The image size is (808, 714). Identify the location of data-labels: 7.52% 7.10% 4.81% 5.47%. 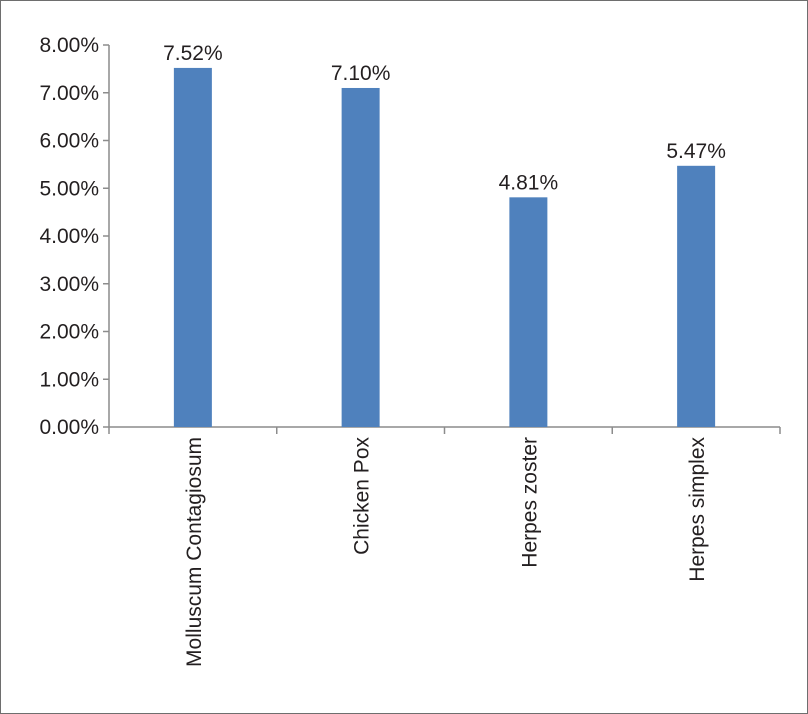
(444, 118).